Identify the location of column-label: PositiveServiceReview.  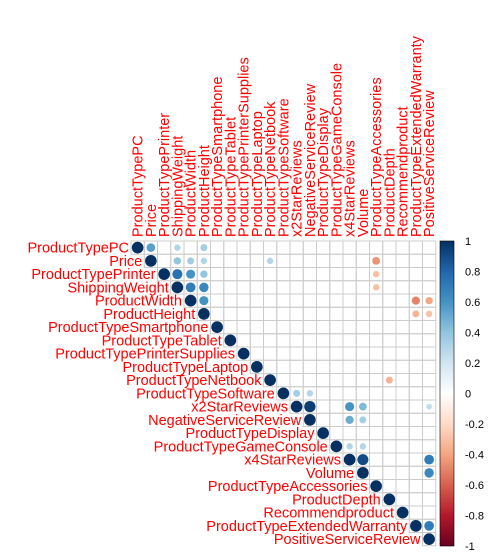
(430, 163).